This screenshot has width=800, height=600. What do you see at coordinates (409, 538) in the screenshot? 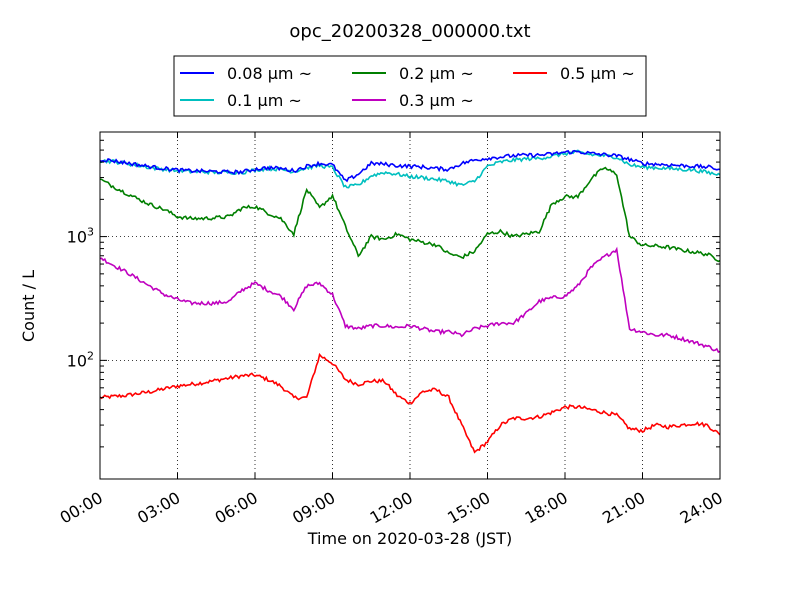
I see `x-axis-label: Time on 2020-03-28 (JST)` at bounding box center [409, 538].